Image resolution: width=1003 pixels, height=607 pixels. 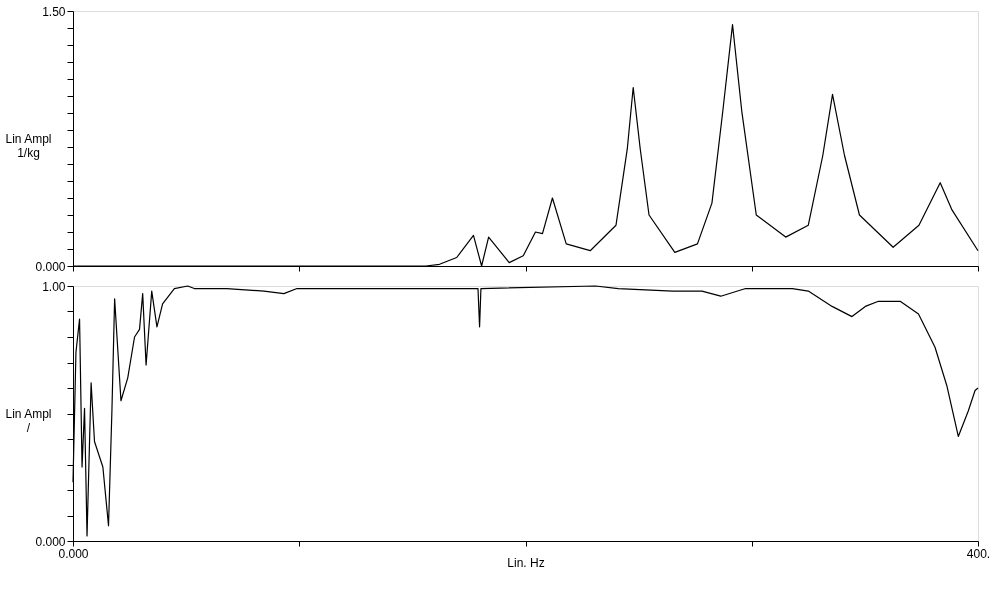 What do you see at coordinates (54, 11) in the screenshot?
I see `y-tick-label: 1.50` at bounding box center [54, 11].